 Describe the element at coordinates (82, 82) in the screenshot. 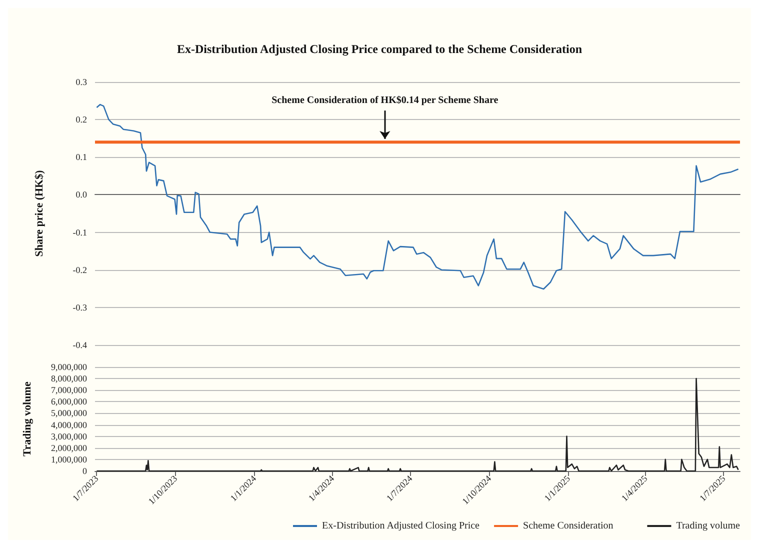

I see `y-tick-label: 0.3` at that location.